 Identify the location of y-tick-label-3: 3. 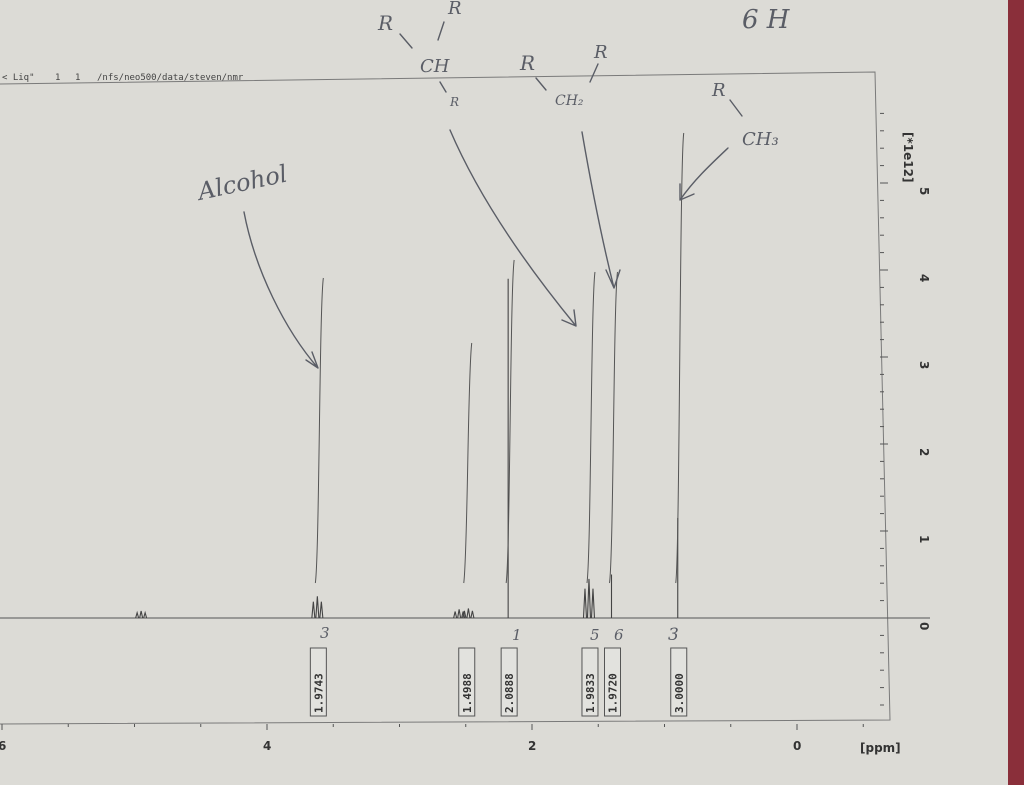
(924, 365).